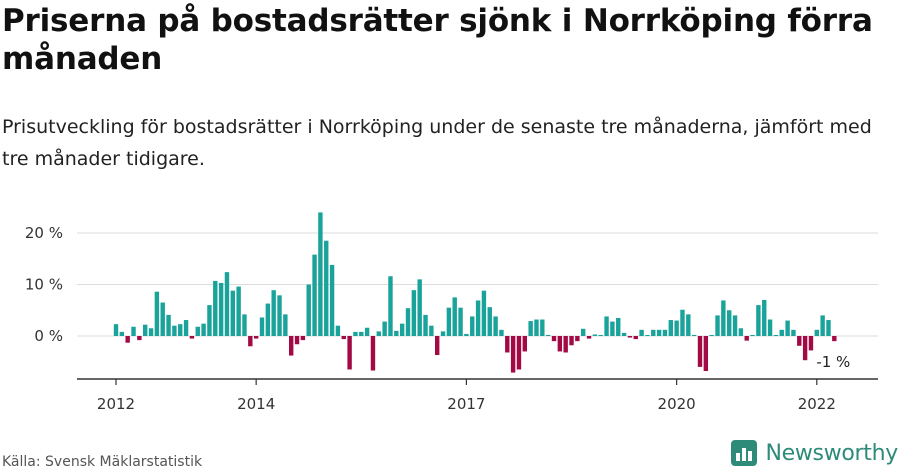 This screenshot has width=900, height=474. I want to click on x-axis, so click(477, 381).